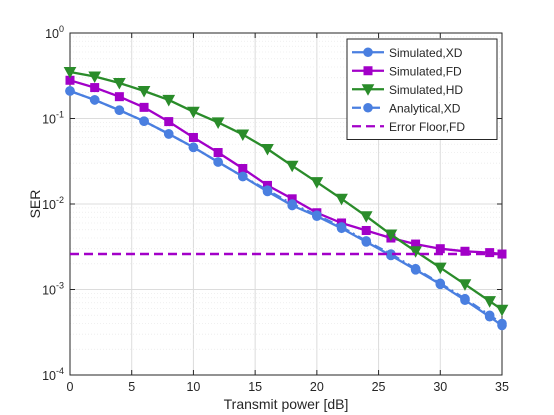 The height and width of the screenshot is (415, 554). What do you see at coordinates (317, 387) in the screenshot?
I see `x-tick-label: 20` at bounding box center [317, 387].